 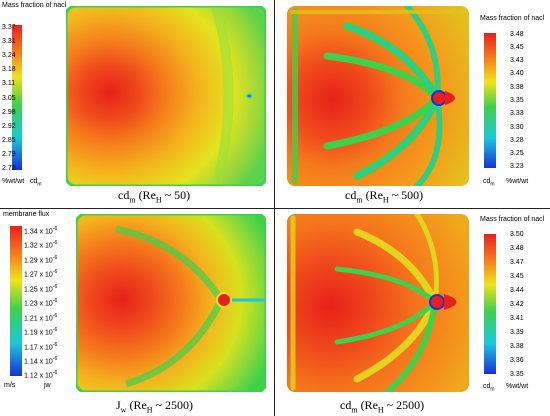 What do you see at coordinates (517, 304) in the screenshot?
I see `tick-label: 3.42` at bounding box center [517, 304].